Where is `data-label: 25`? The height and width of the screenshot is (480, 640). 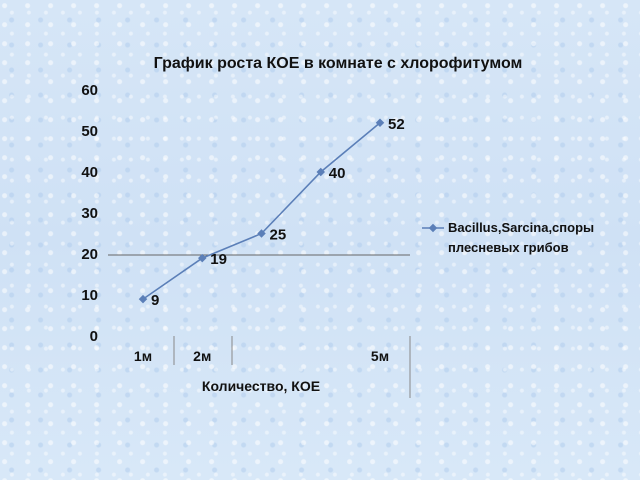 data-label: 25 is located at coordinates (278, 235).